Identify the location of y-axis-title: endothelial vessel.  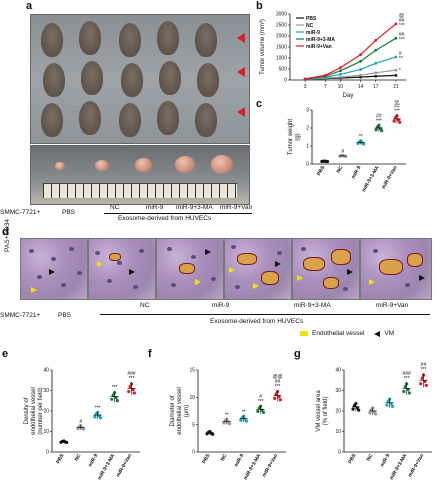
(180, 411).